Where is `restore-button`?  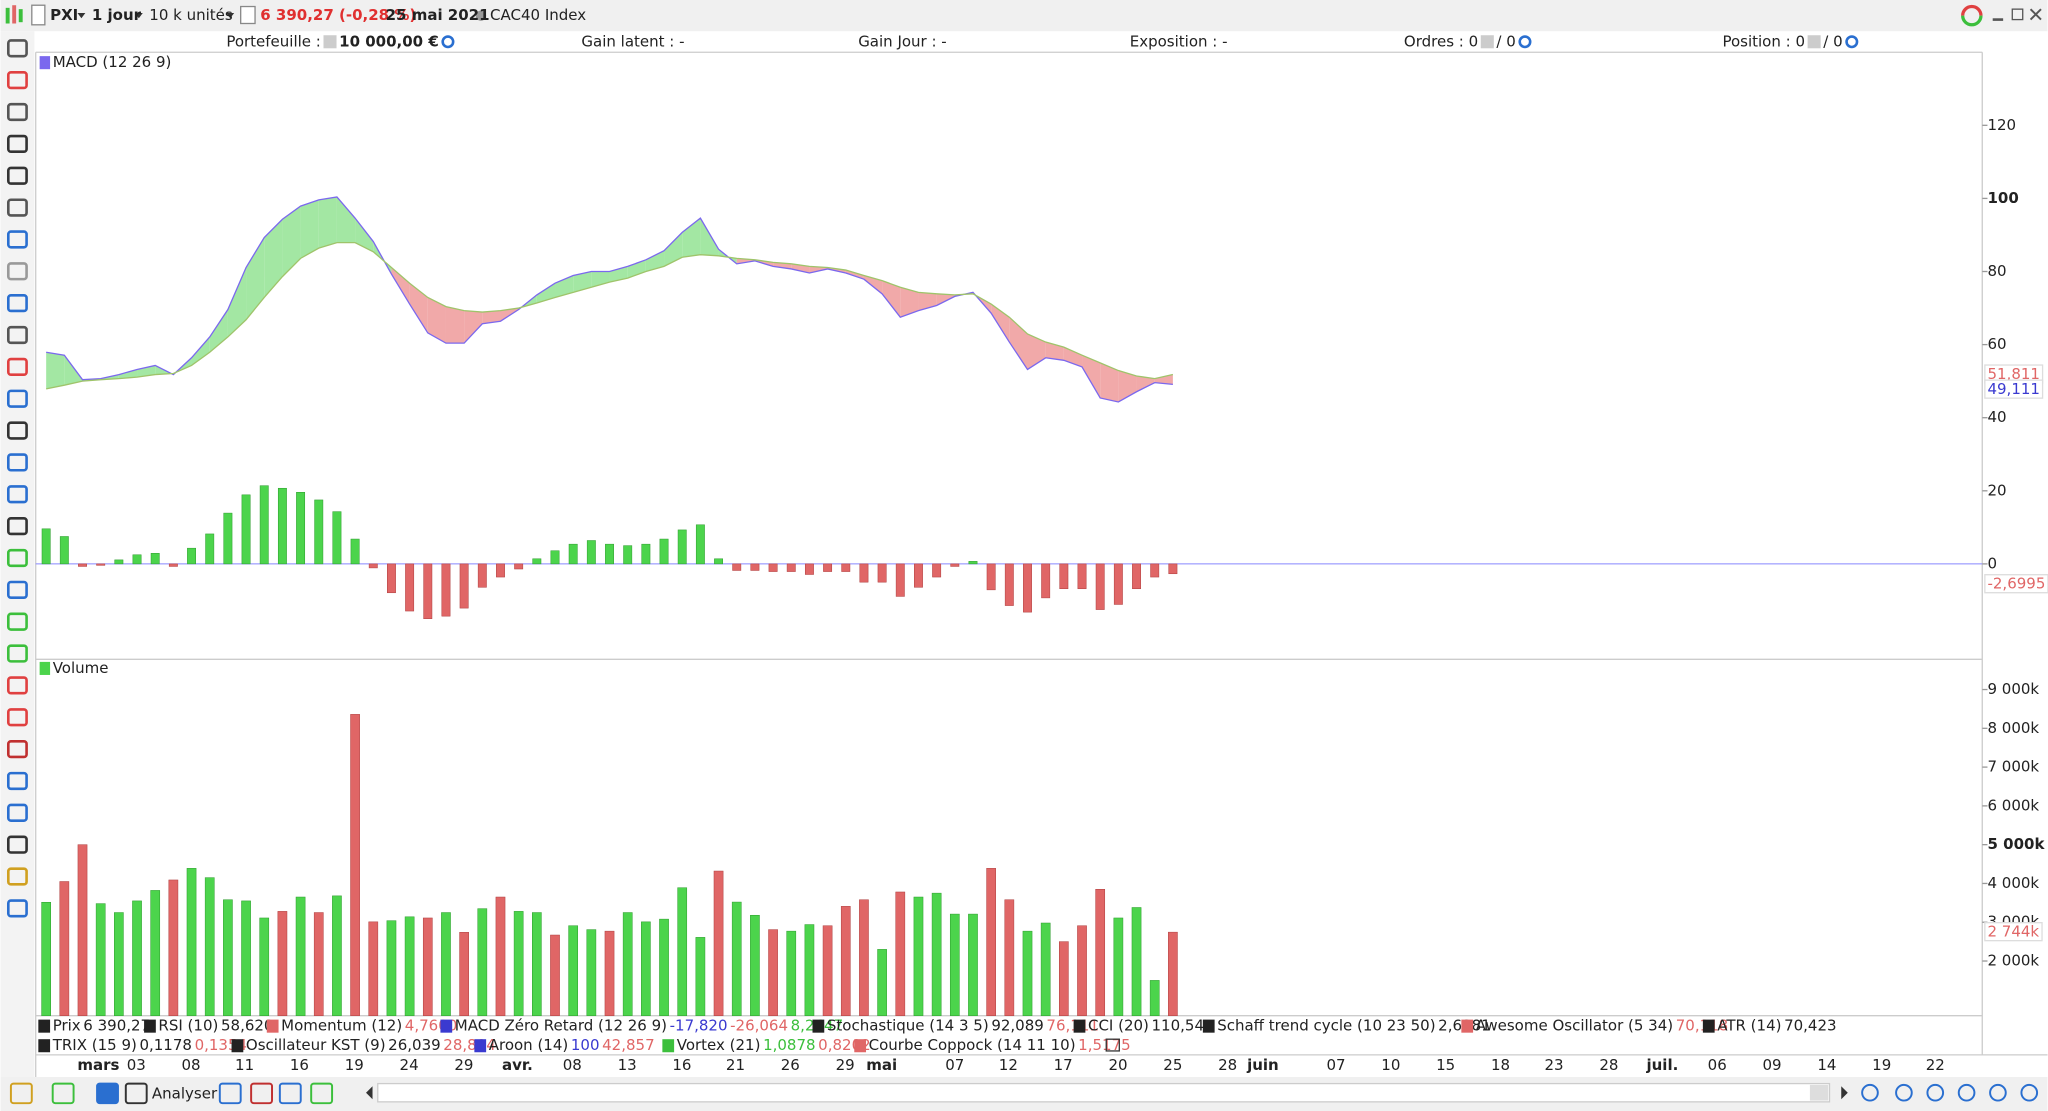 restore-button is located at coordinates (2017, 14).